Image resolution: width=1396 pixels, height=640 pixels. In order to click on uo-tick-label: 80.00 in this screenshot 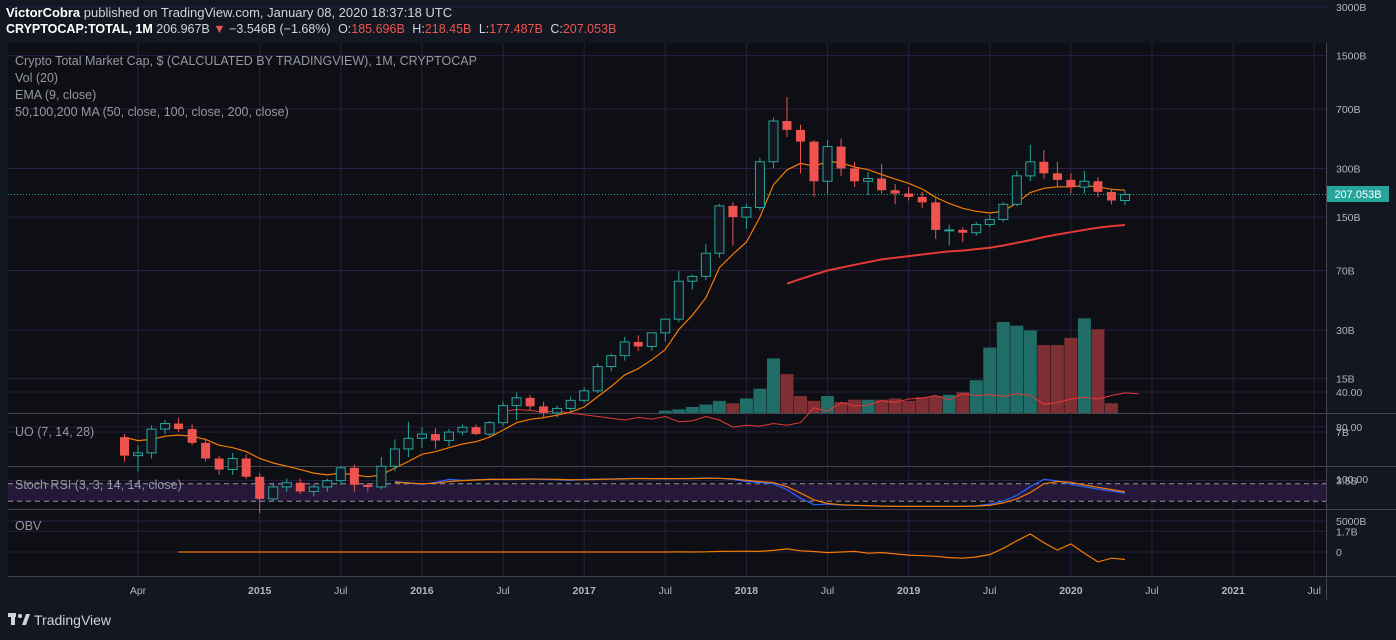, I will do `click(1349, 428)`.